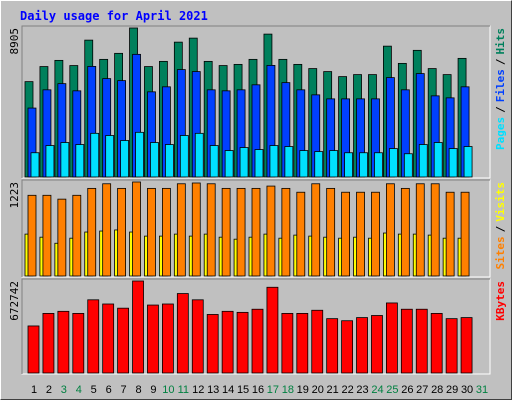 This screenshot has width=512, height=400. What do you see at coordinates (153, 390) in the screenshot?
I see `x-tick-label: 9` at bounding box center [153, 390].